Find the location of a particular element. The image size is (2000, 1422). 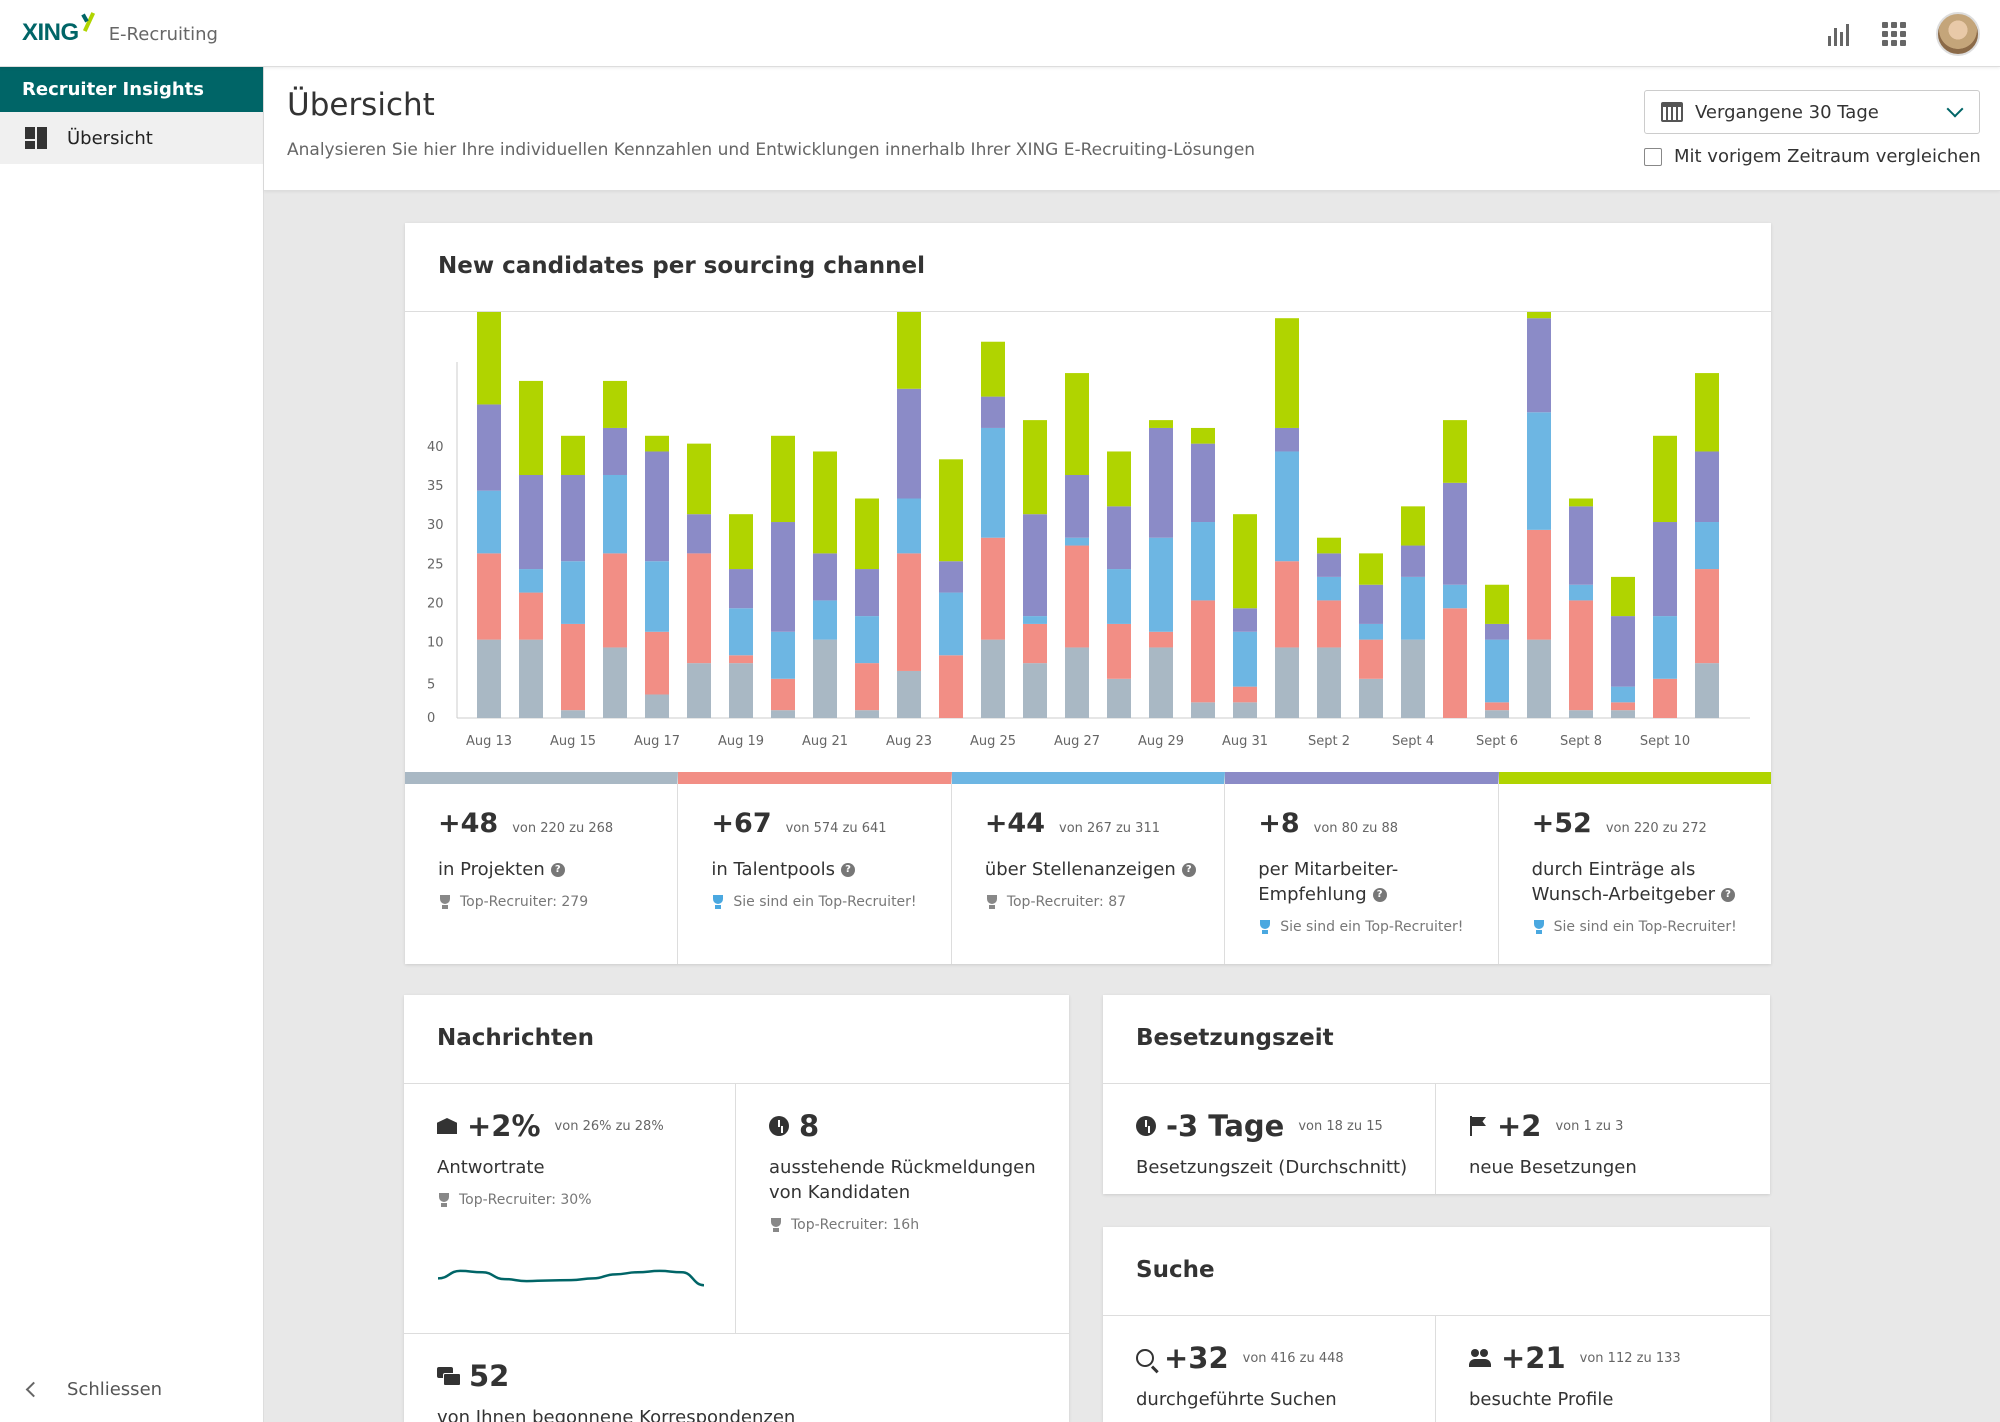

avatar is located at coordinates (1958, 34).